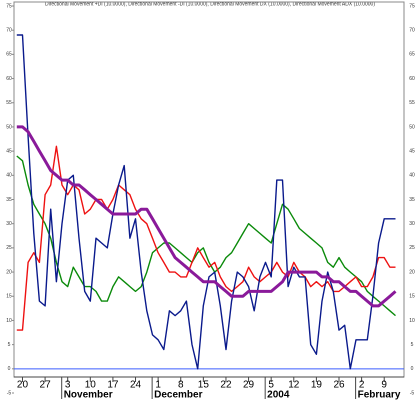  Describe the element at coordinates (412, 55) in the screenshot. I see `y-tick-label-right: 65` at that location.